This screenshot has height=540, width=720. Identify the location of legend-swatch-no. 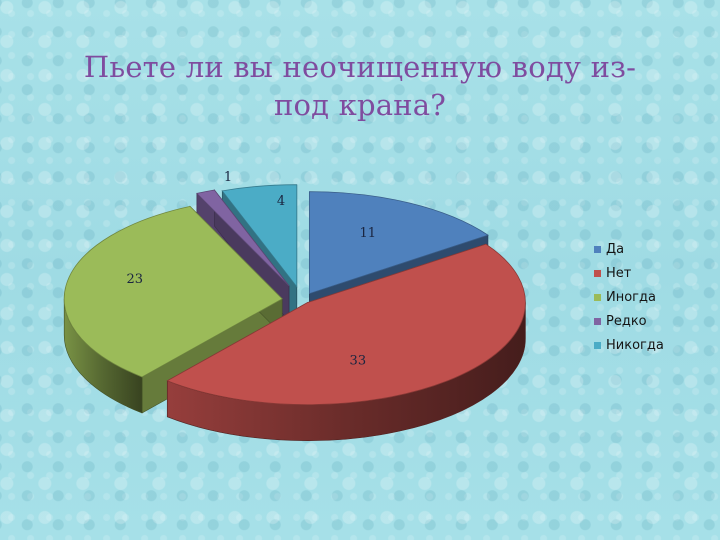
(597, 273).